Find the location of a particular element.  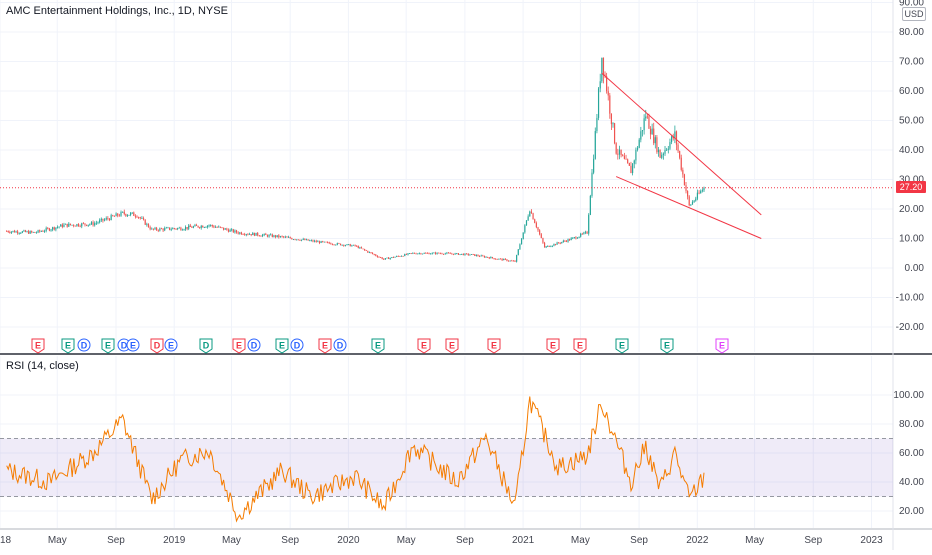

y-tick-label: 70.00 is located at coordinates (911, 62).